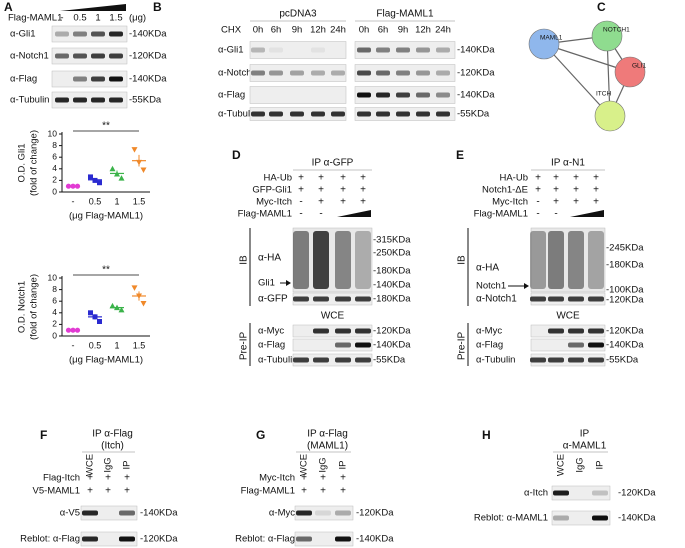 The width and height of the screenshot is (685, 548). What do you see at coordinates (577, 80) in the screenshot?
I see `rule` at bounding box center [577, 80].